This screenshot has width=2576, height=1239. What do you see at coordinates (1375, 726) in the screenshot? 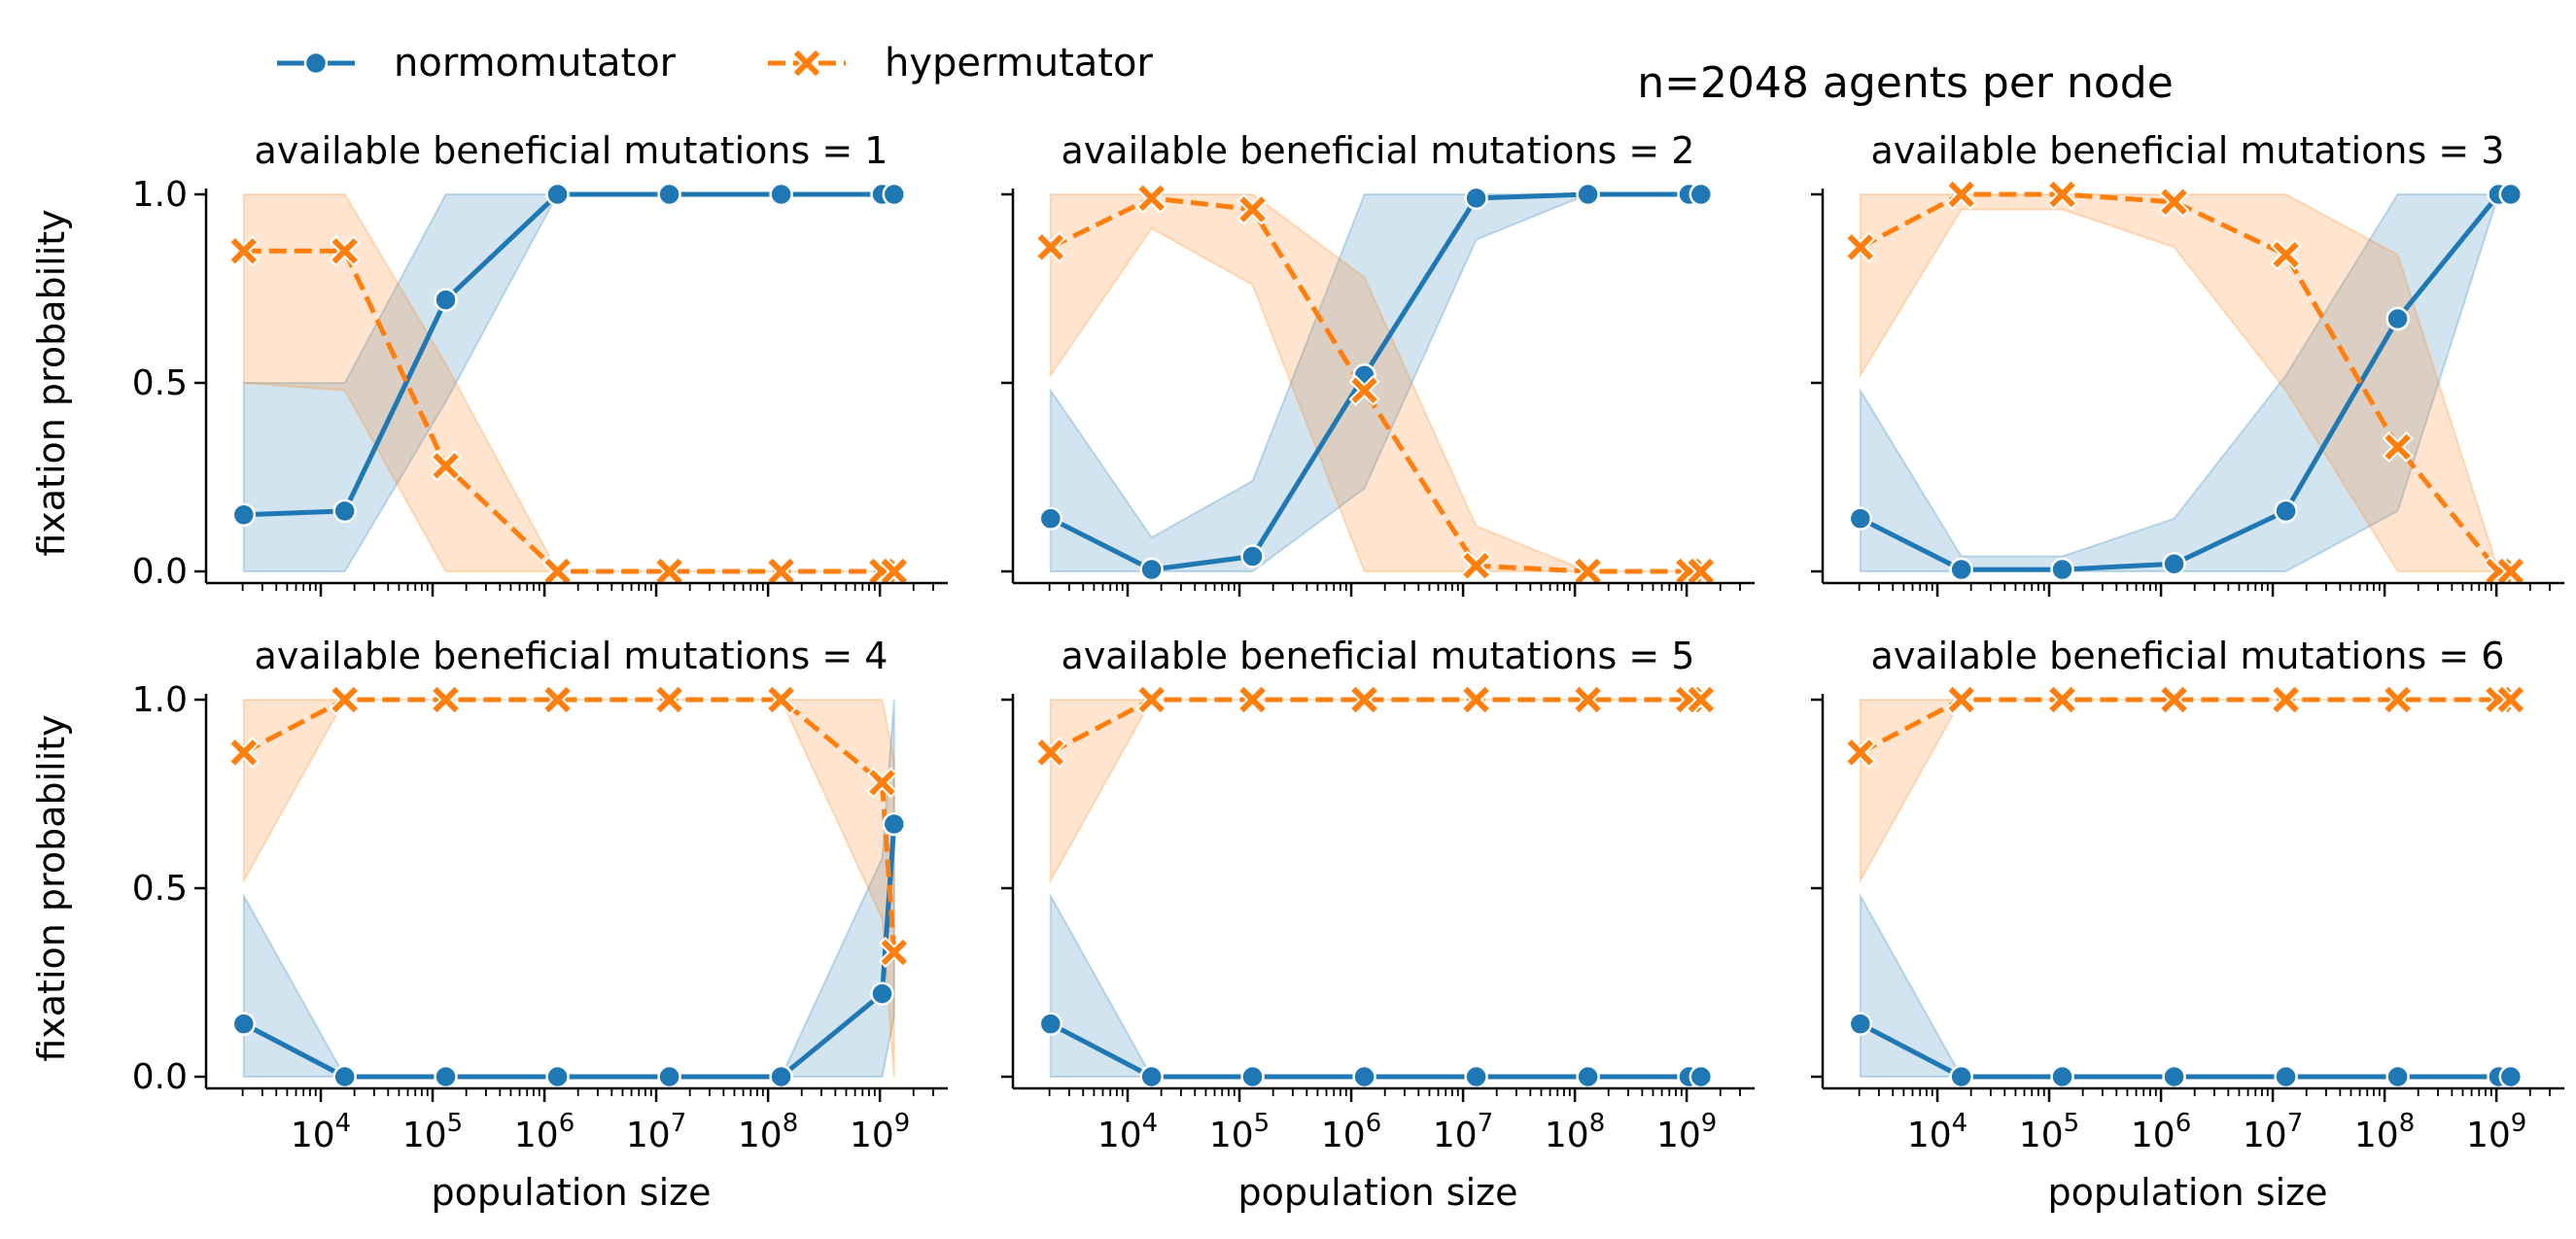
I see `series-line-hypermutator` at bounding box center [1375, 726].